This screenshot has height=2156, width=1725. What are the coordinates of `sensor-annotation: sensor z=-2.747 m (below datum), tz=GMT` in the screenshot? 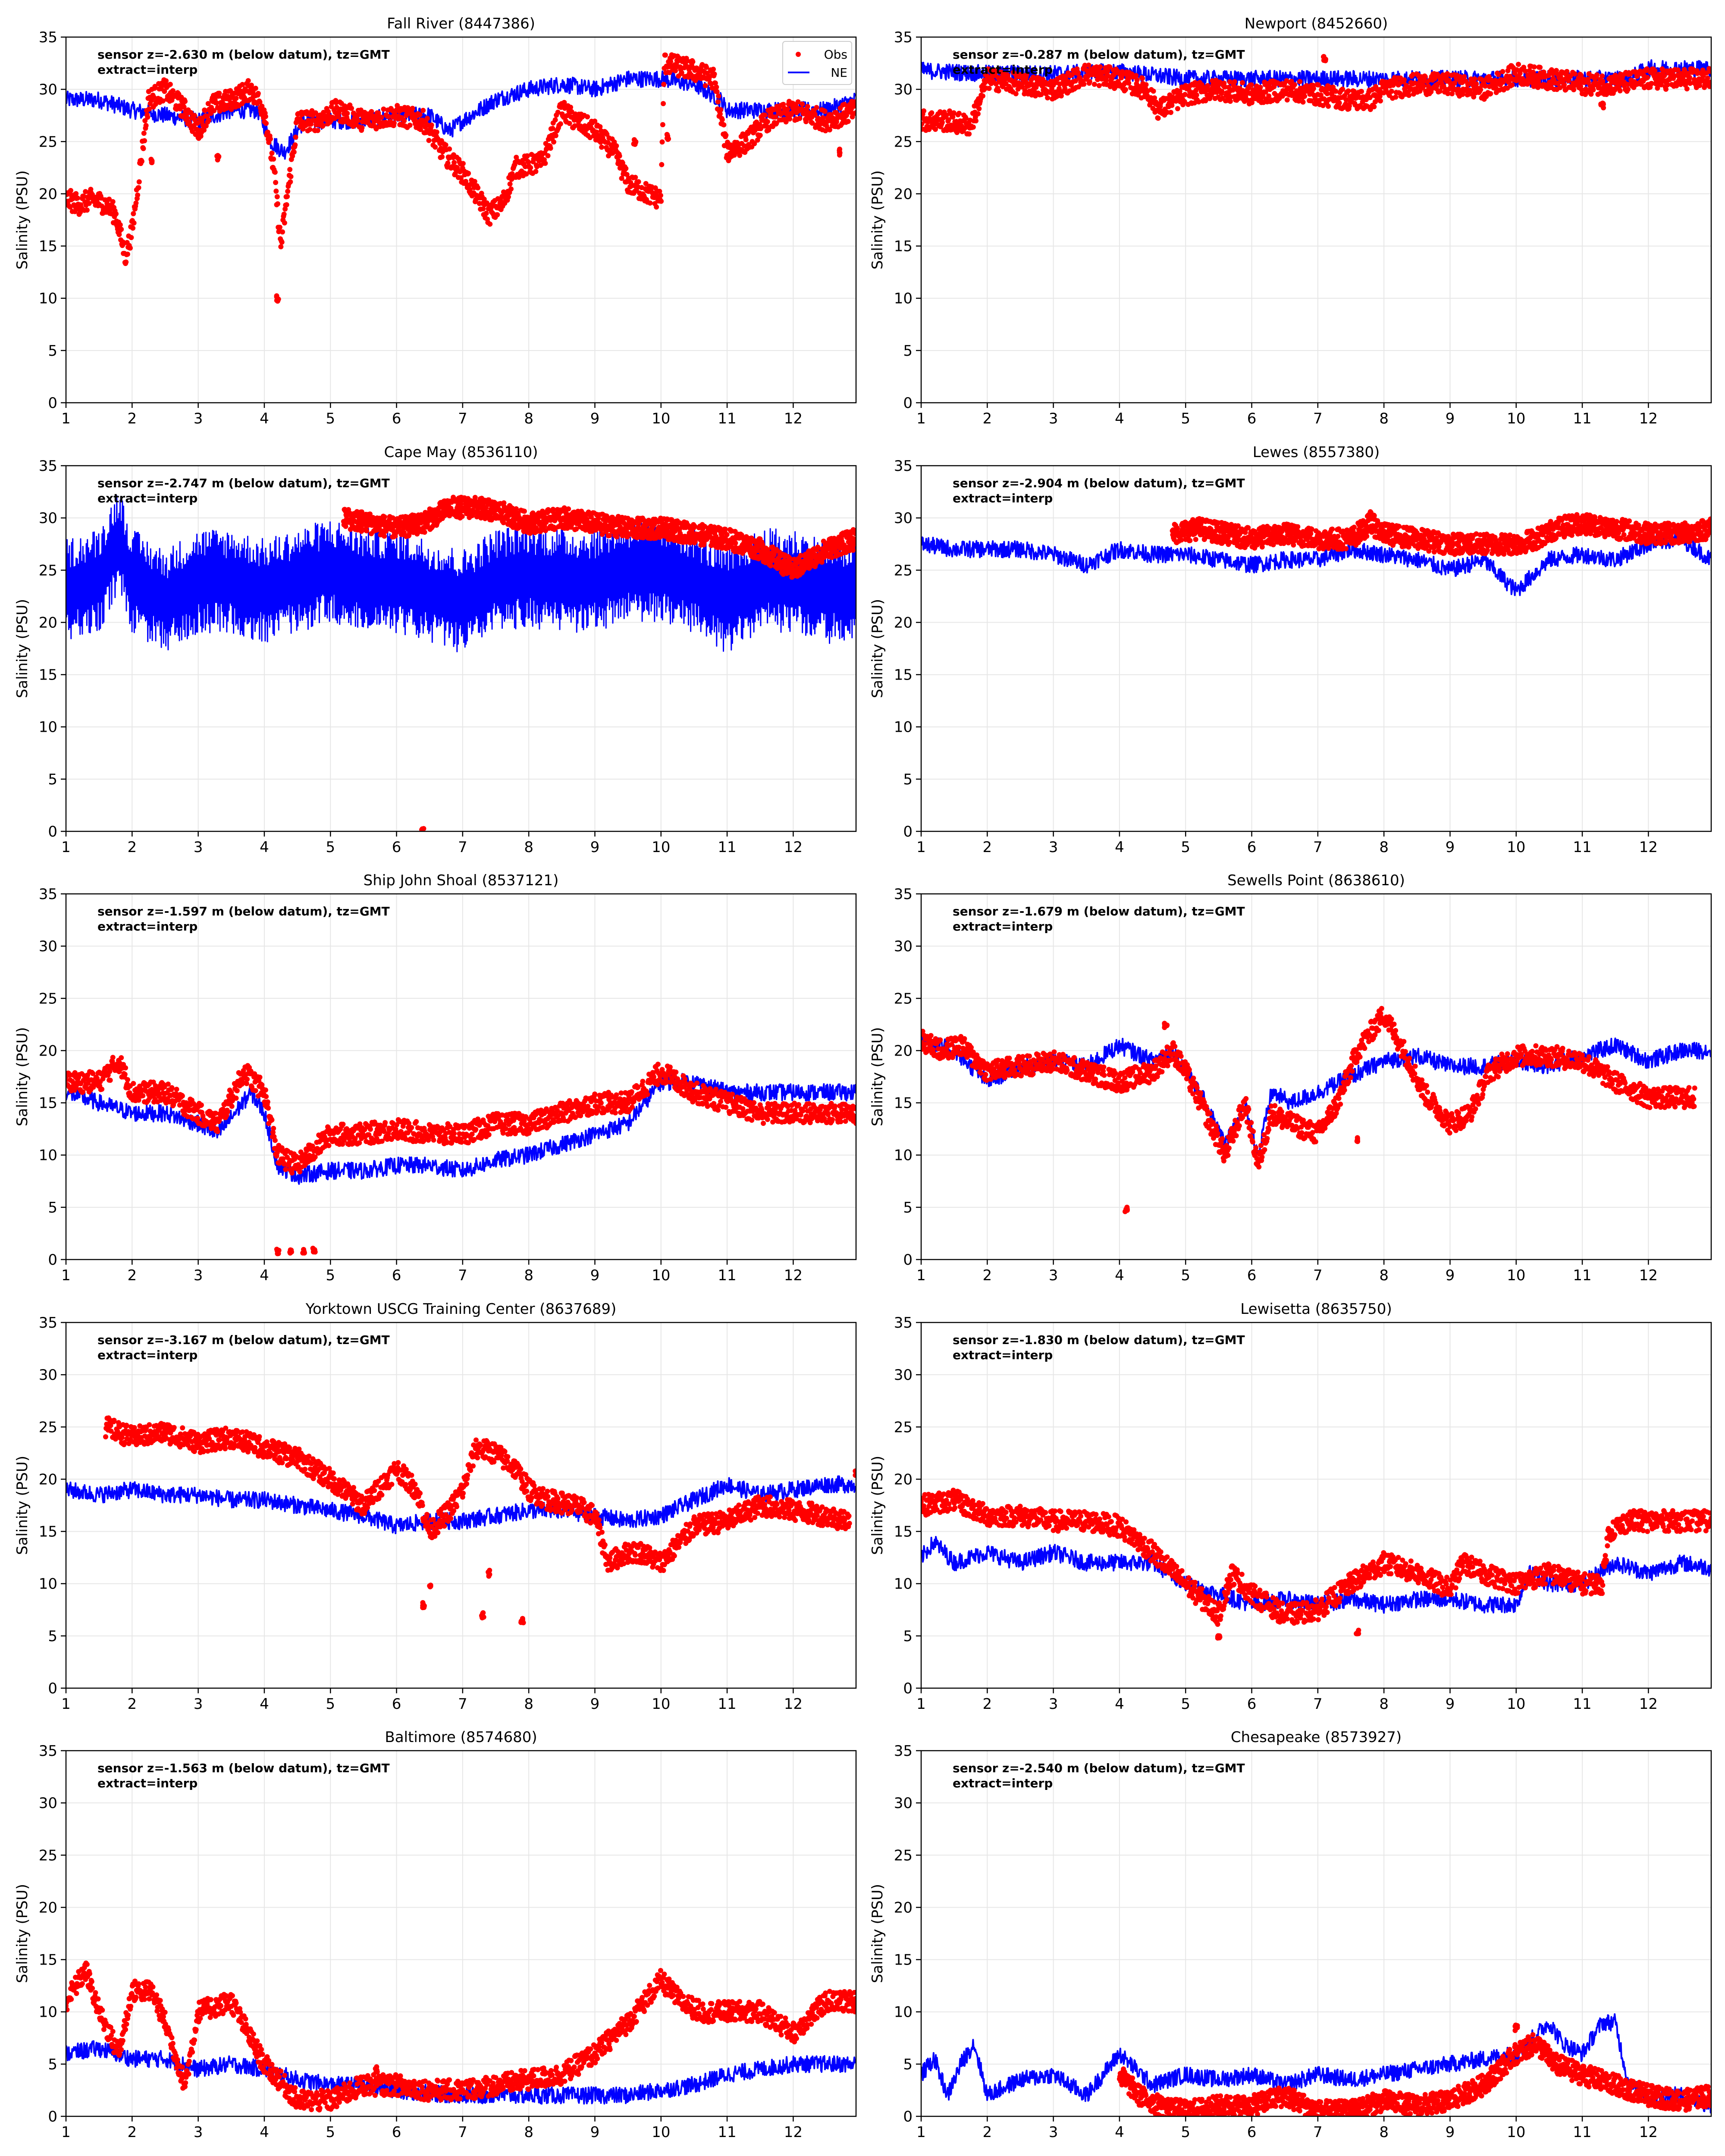 It's located at (243, 483).